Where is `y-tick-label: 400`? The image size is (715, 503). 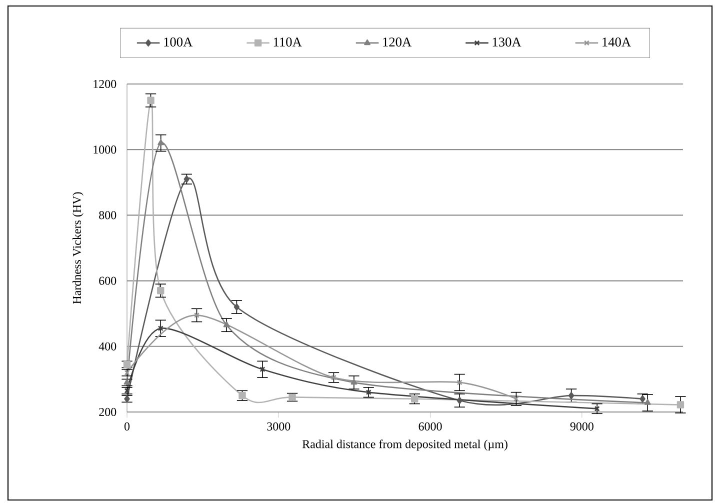 y-tick-label: 400 is located at coordinates (107, 346).